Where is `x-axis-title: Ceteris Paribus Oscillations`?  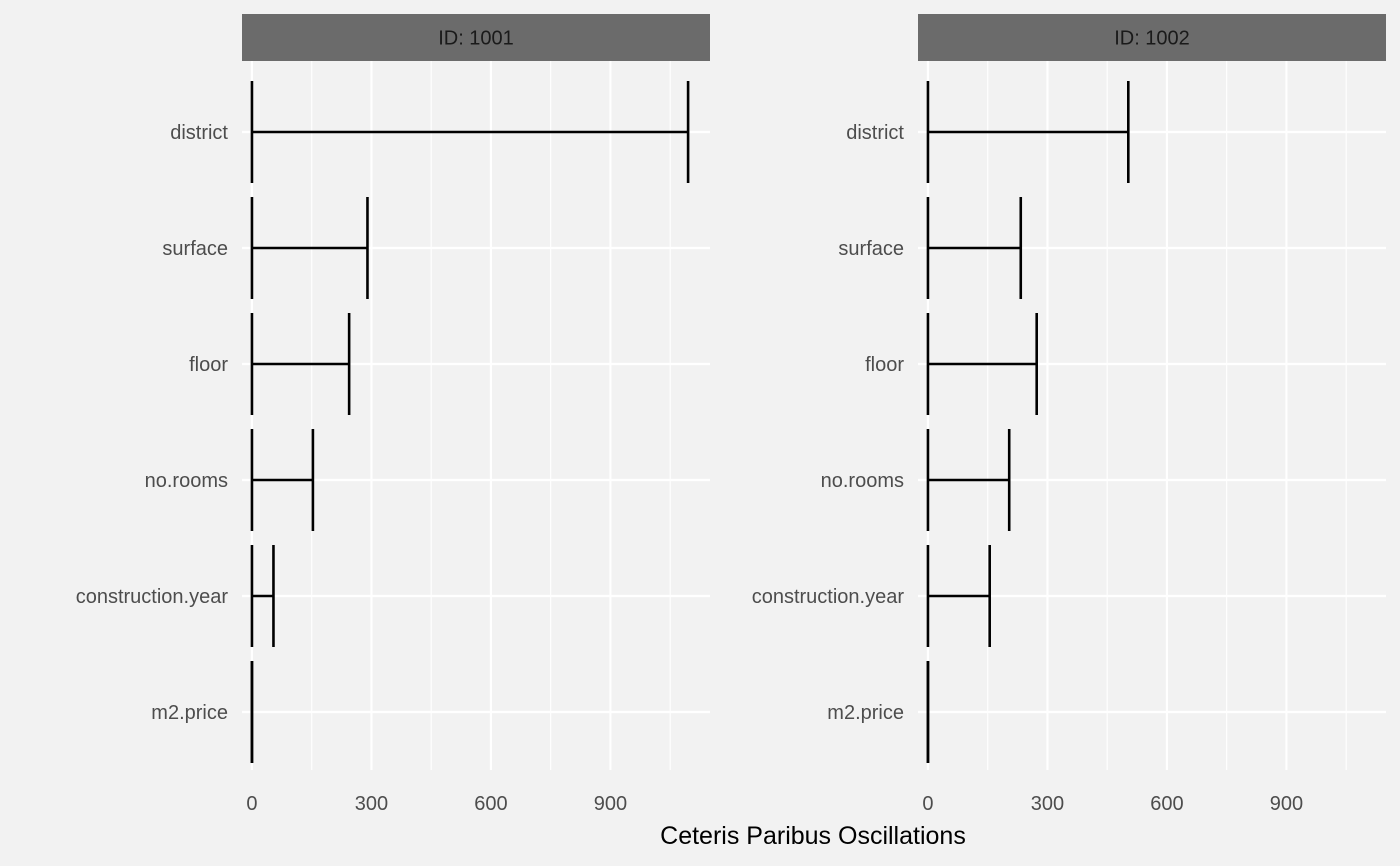 x-axis-title: Ceteris Paribus Oscillations is located at coordinates (813, 836).